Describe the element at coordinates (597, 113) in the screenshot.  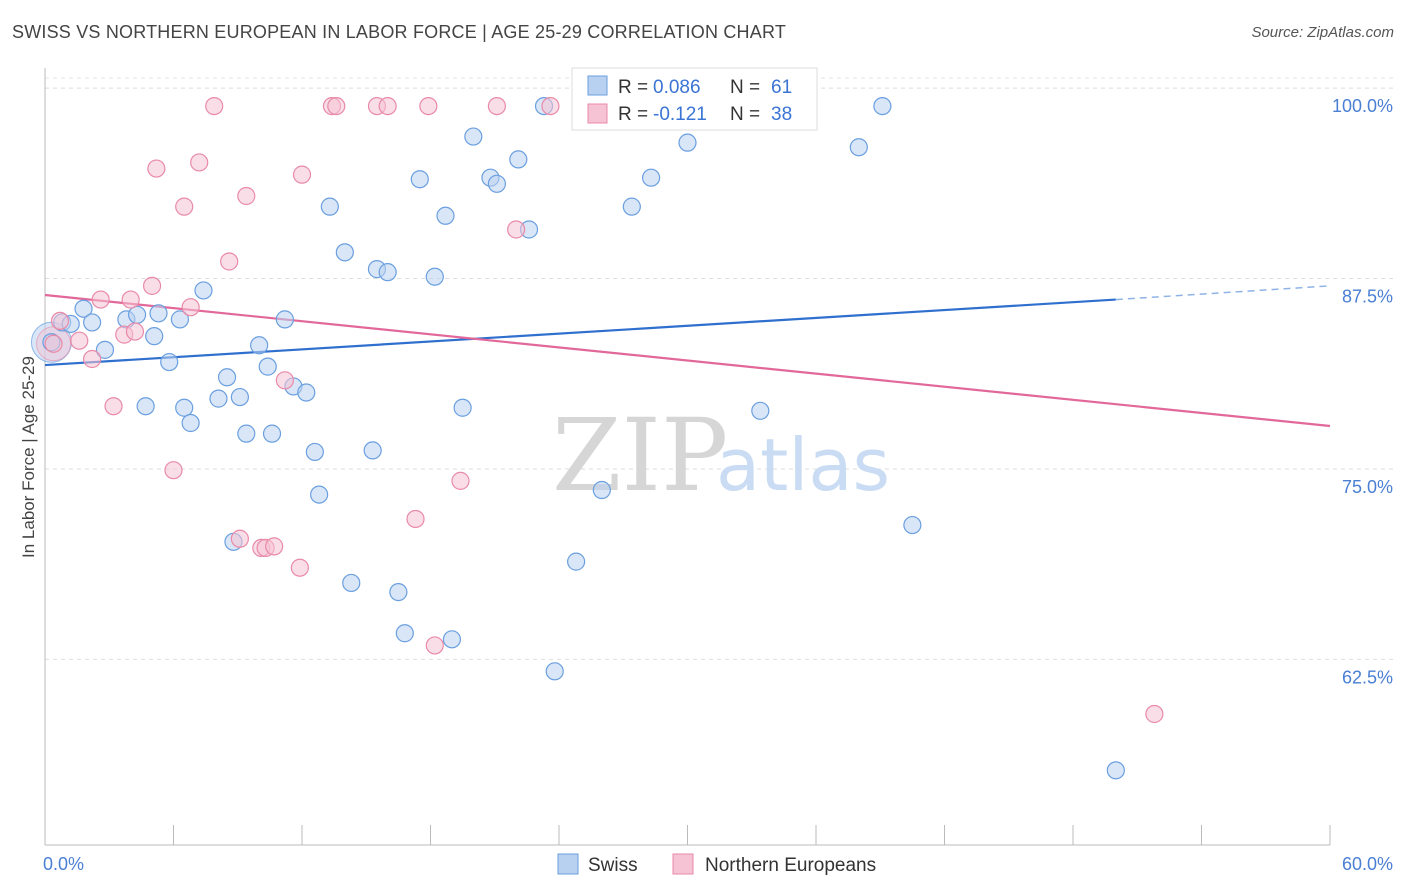
I see `legend-swatch-northern` at that location.